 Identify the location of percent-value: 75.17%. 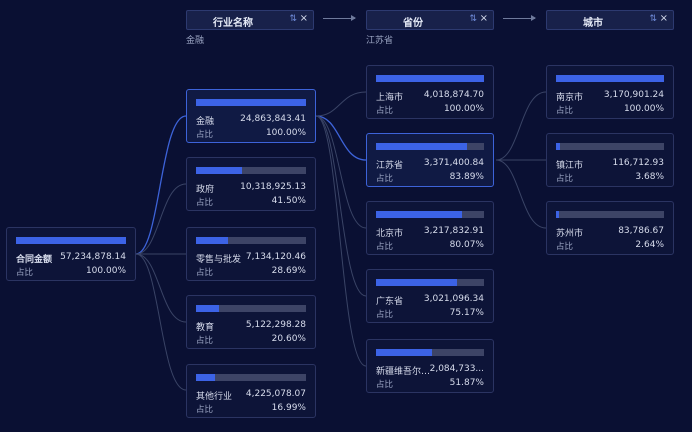
(466, 313).